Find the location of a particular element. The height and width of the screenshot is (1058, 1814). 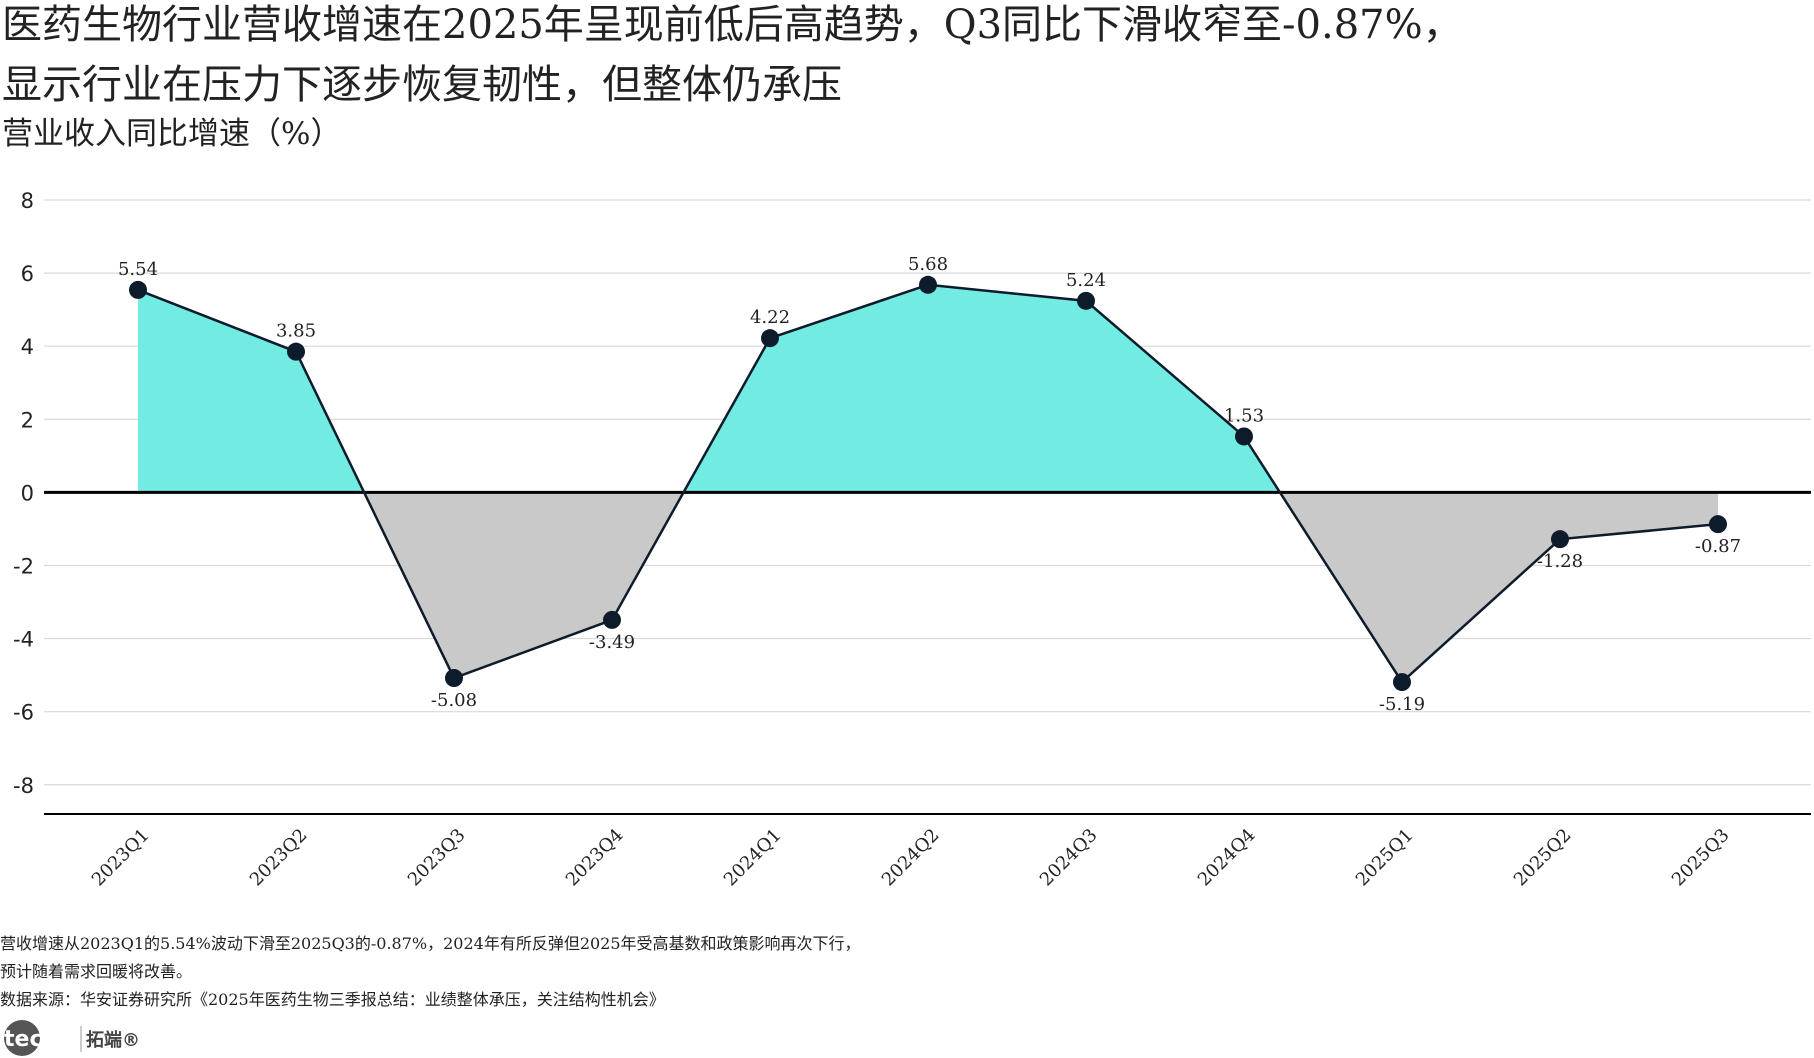

x-tick-label: 2024Q1 is located at coordinates (753, 858).